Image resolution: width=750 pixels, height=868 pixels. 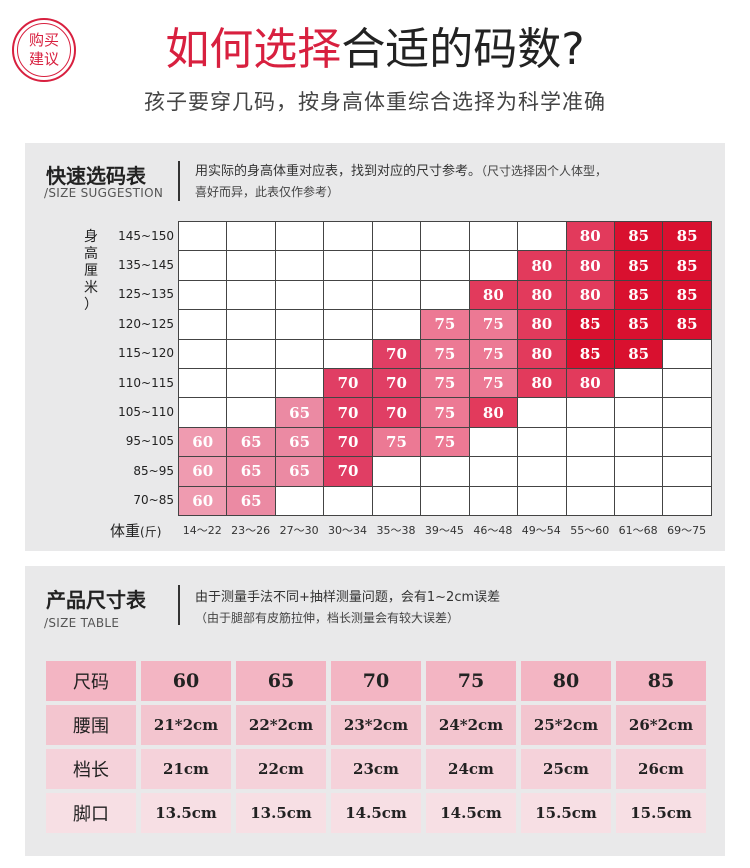 I want to click on table-note-line1: 由于测量手法不同+抽样测量问题，会有1~2cm误差, so click(x=348, y=597).